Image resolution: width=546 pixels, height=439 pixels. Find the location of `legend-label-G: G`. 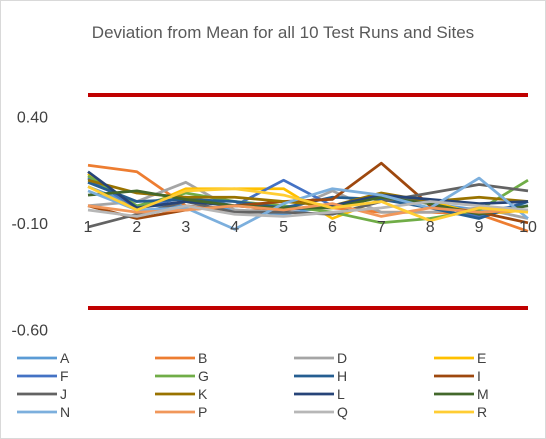

legend-label-G: G is located at coordinates (203, 376).